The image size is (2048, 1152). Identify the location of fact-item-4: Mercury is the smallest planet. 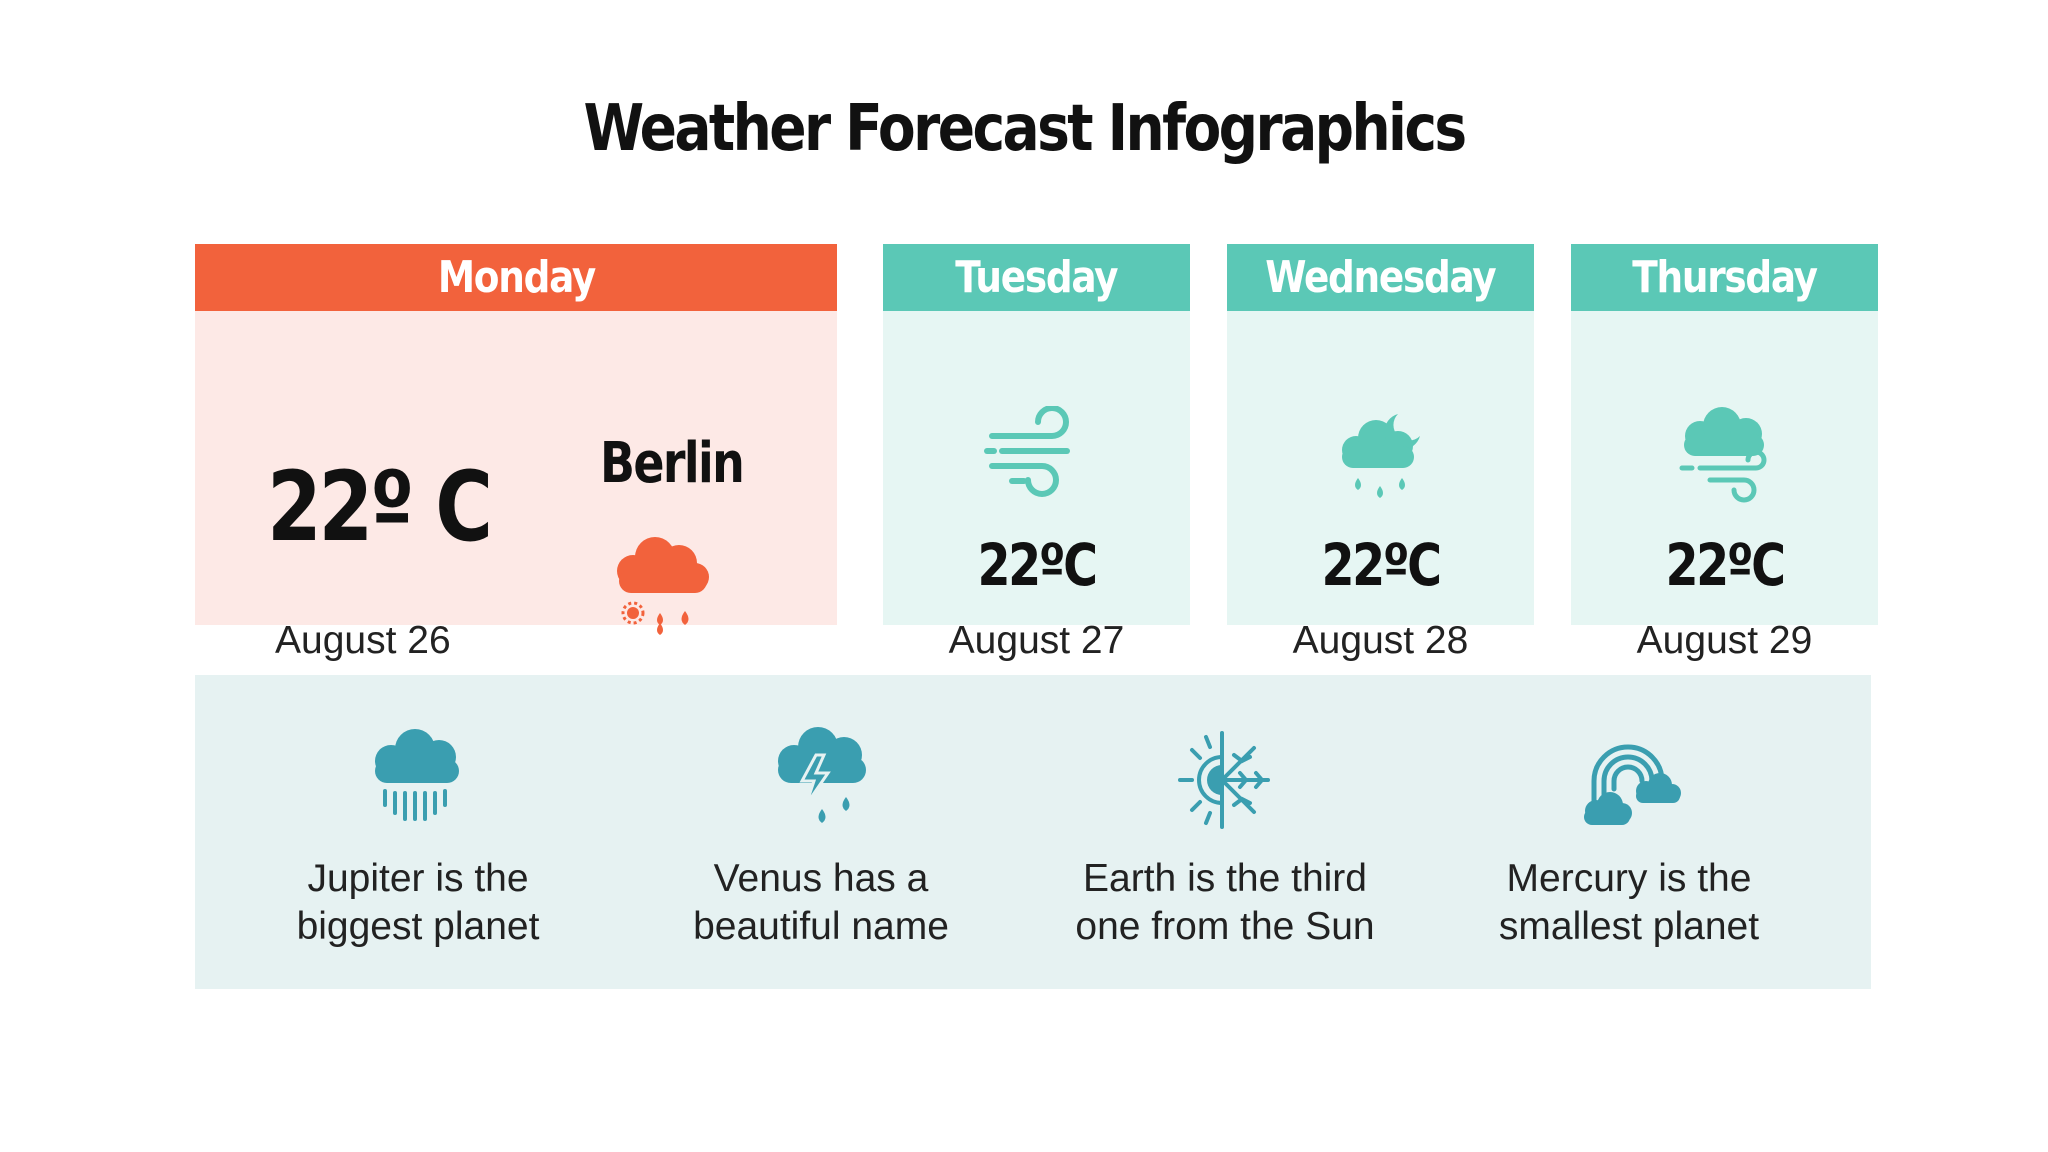
(1629, 832).